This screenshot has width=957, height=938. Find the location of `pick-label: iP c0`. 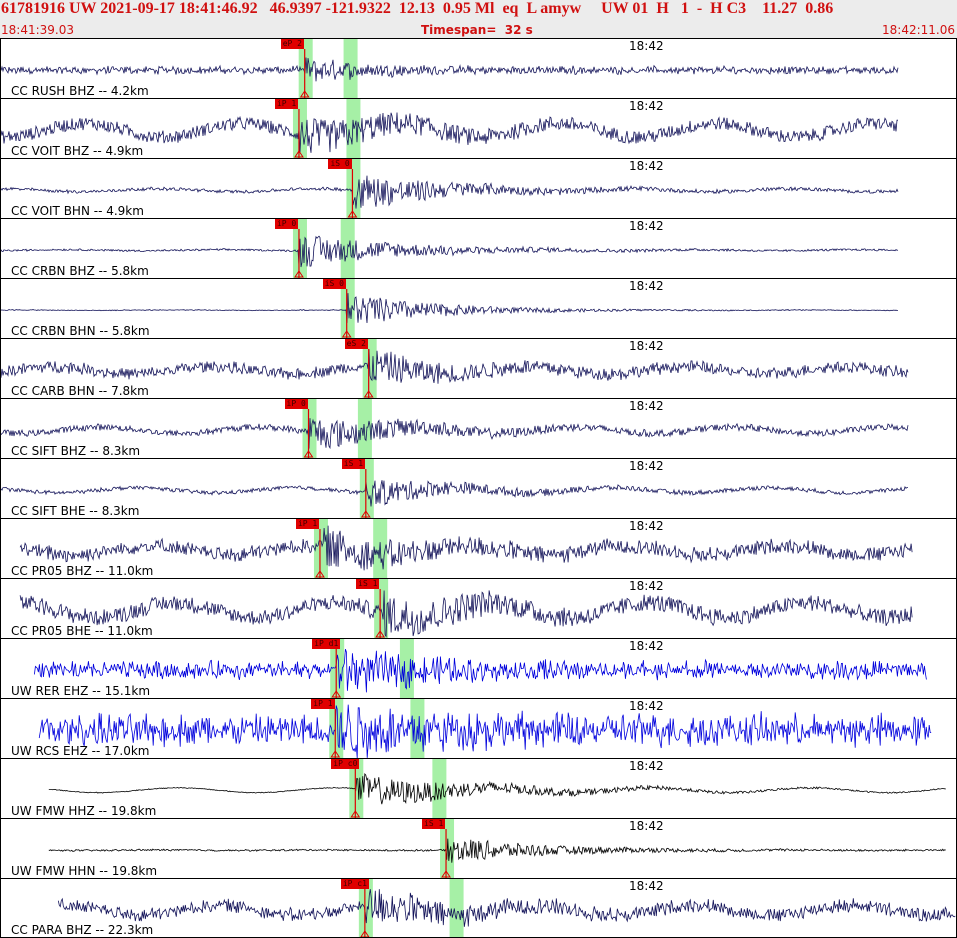

pick-label: iP c0 is located at coordinates (345, 764).